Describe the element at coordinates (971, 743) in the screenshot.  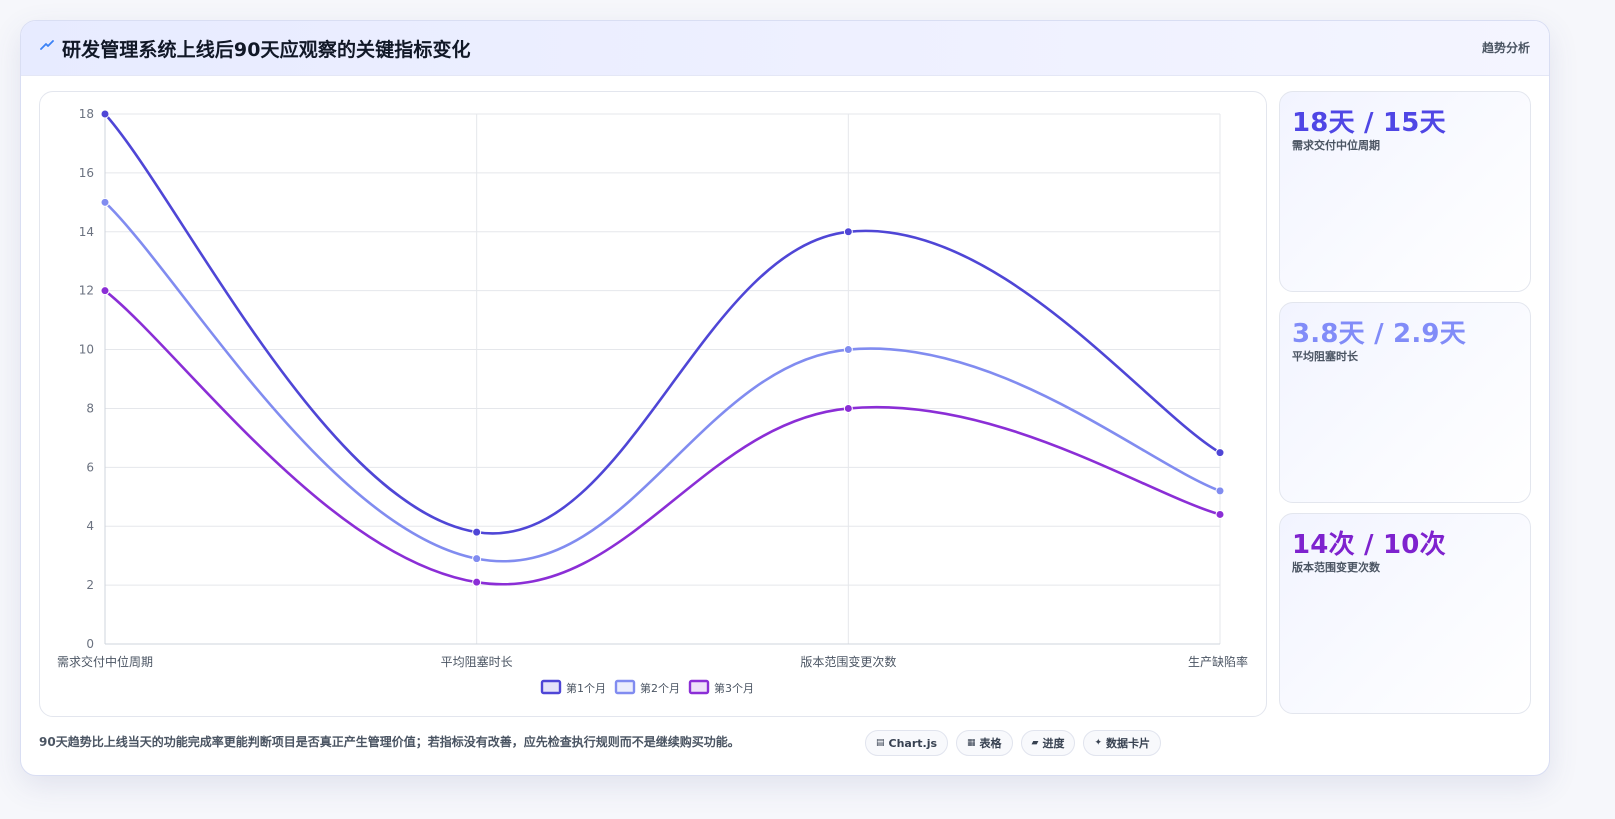
I see `table-icon: ▦` at that location.